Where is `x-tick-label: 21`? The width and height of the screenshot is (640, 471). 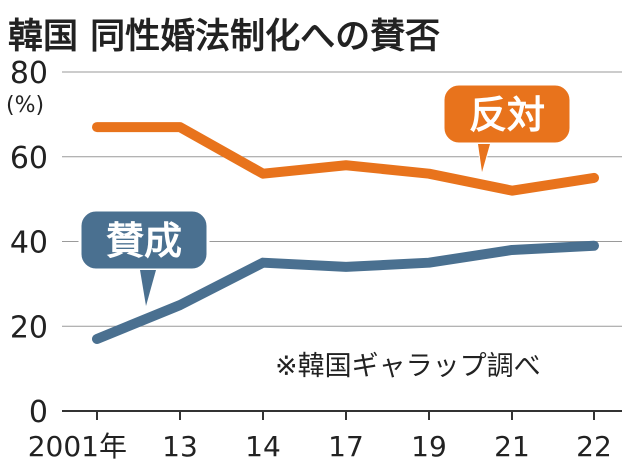 x-tick-label: 21 is located at coordinates (512, 446).